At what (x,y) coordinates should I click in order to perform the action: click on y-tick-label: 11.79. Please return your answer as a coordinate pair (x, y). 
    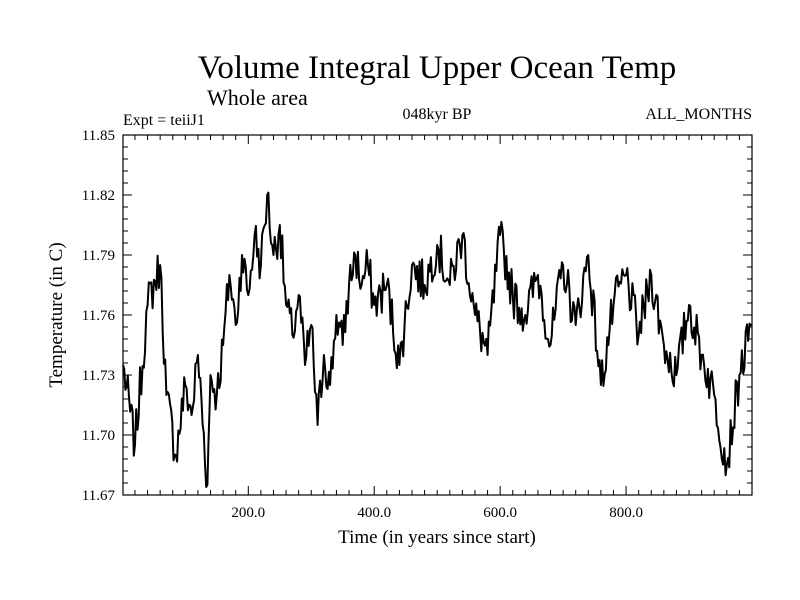
    Looking at the image, I should click on (98, 256).